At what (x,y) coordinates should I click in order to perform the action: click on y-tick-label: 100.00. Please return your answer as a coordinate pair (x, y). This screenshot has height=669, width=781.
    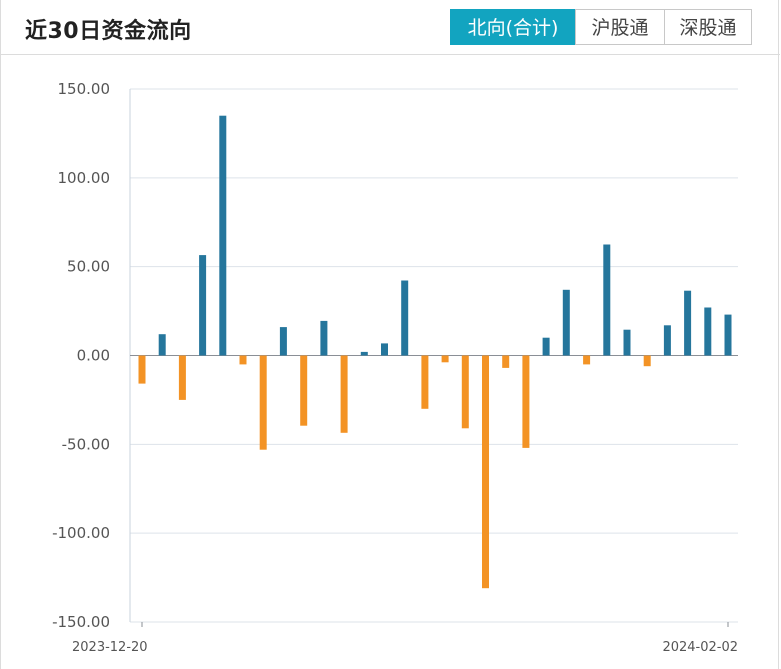
    Looking at the image, I should click on (84, 178).